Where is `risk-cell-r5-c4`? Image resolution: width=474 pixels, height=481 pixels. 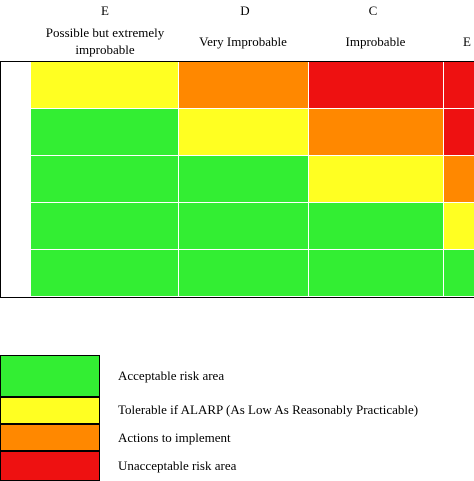 risk-cell-r5-c4 is located at coordinates (459, 273).